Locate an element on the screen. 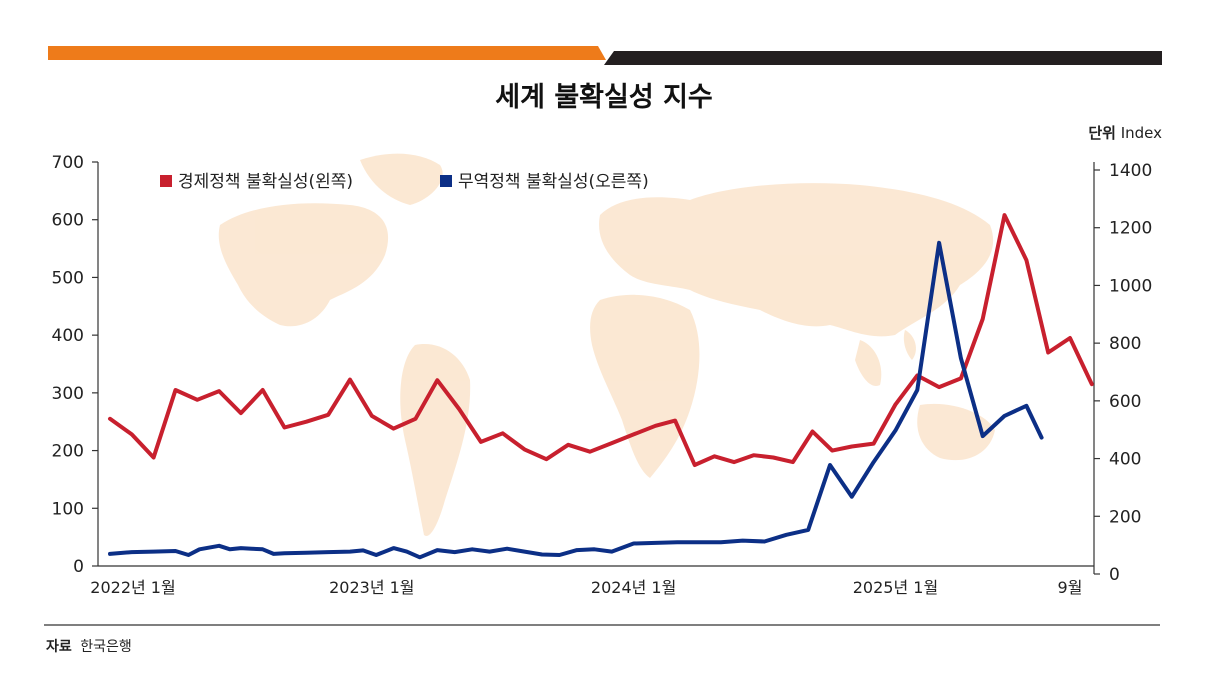 The height and width of the screenshot is (694, 1208). left-tick-label: 400 is located at coordinates (68, 336).